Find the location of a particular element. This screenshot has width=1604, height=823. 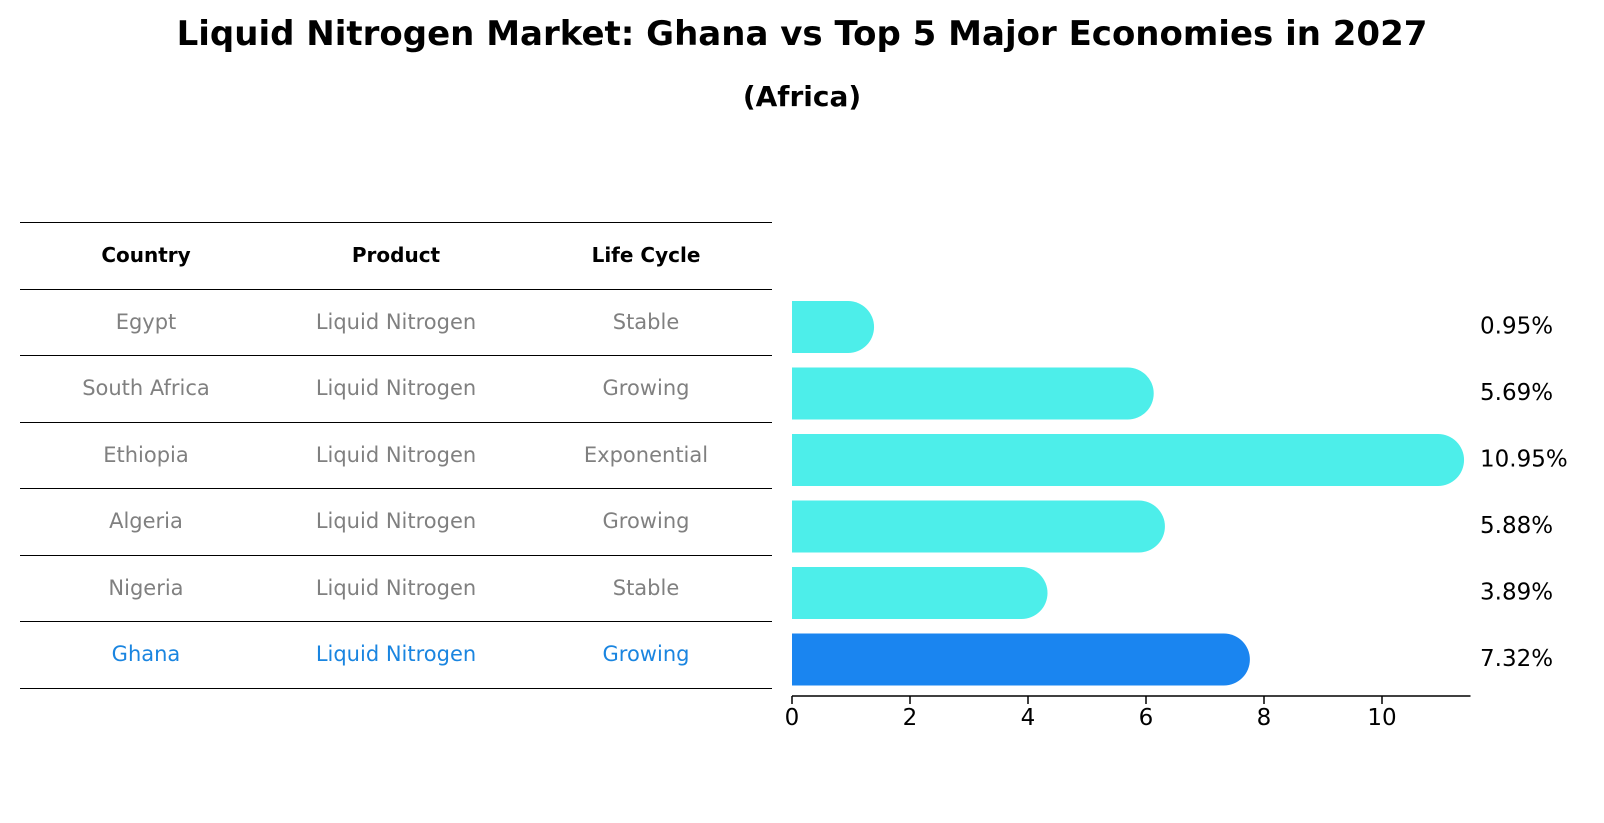

bar-south-africa is located at coordinates (973, 393).